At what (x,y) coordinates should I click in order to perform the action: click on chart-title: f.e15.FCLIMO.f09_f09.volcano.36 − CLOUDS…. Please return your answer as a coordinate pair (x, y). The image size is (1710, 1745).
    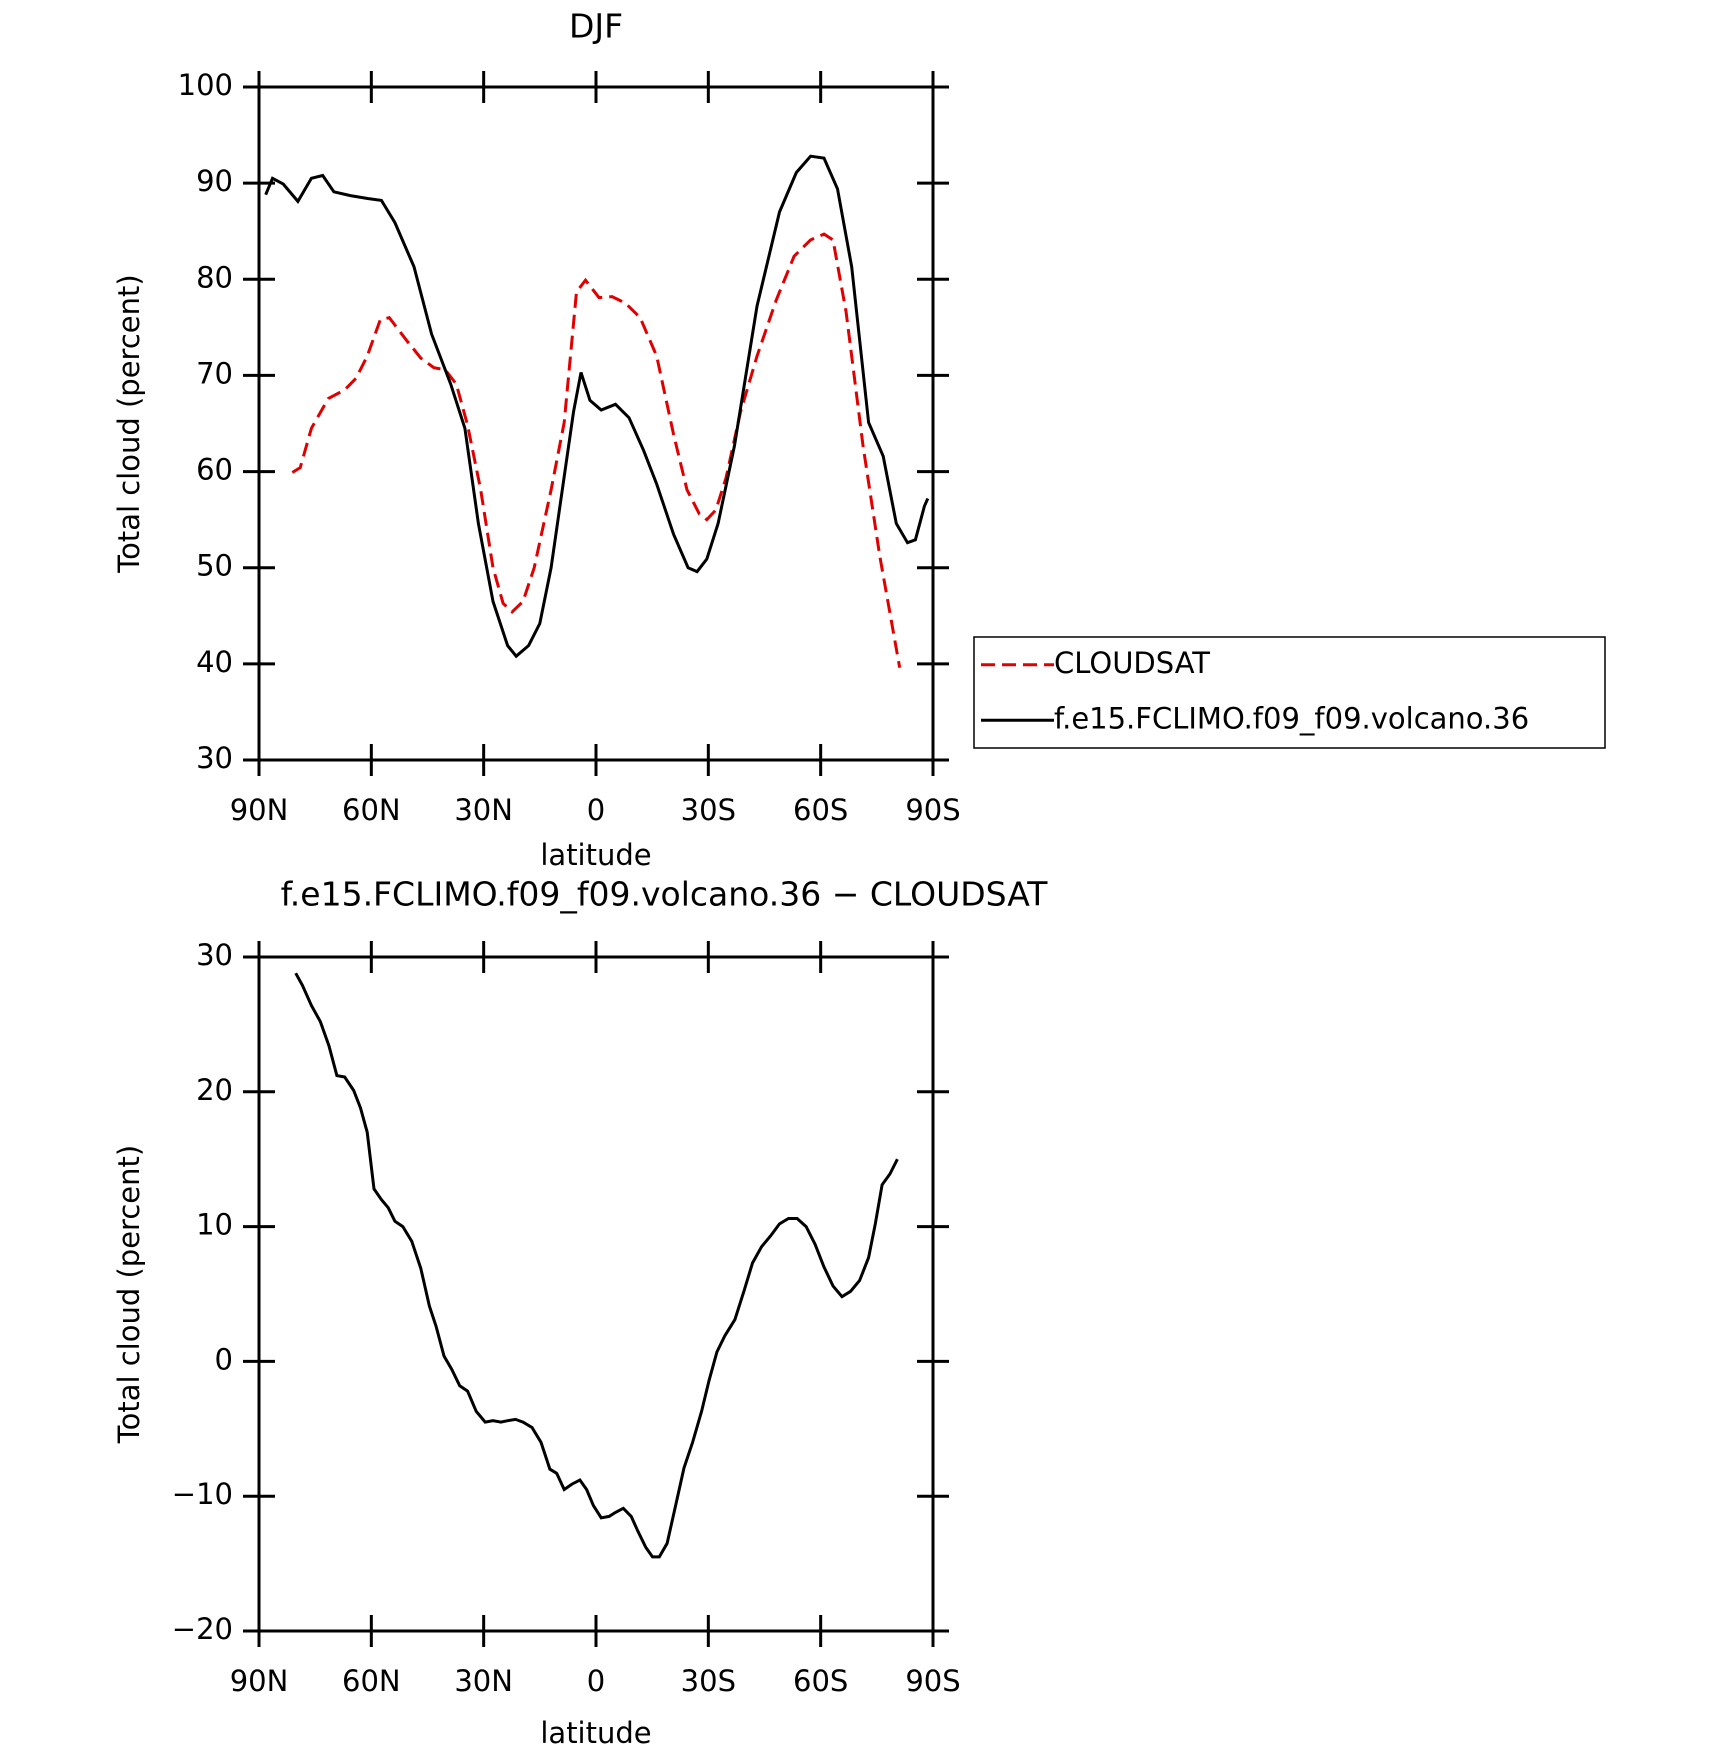
    Looking at the image, I should click on (665, 894).